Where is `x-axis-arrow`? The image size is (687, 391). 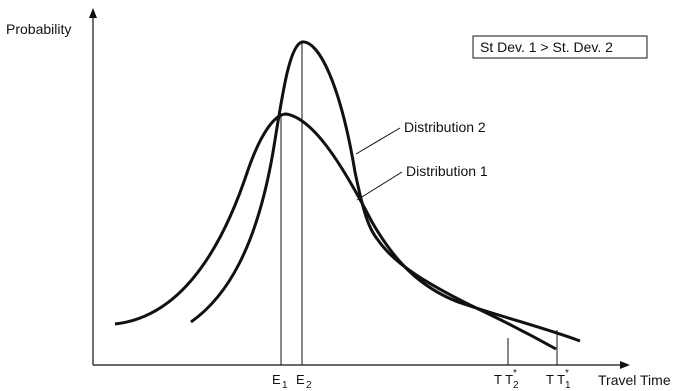 x-axis-arrow is located at coordinates (625, 365).